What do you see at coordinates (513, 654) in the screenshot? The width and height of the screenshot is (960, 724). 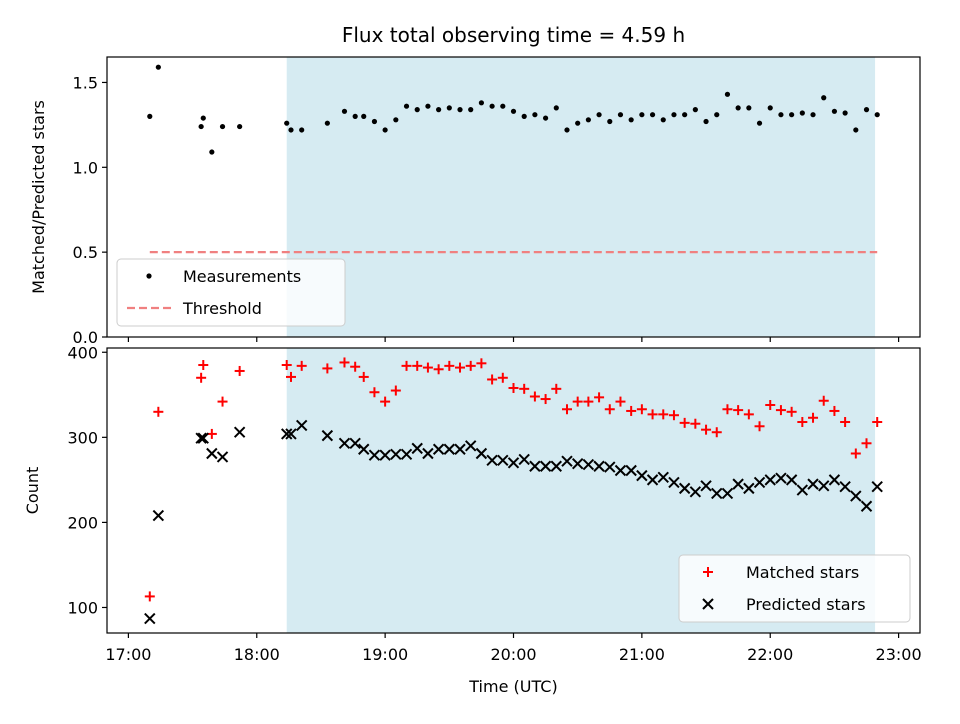 I see `x-tick-label: 20:00` at bounding box center [513, 654].